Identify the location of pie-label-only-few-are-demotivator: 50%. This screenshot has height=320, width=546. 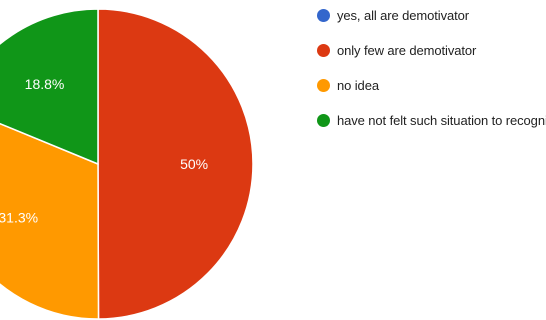
(194, 164).